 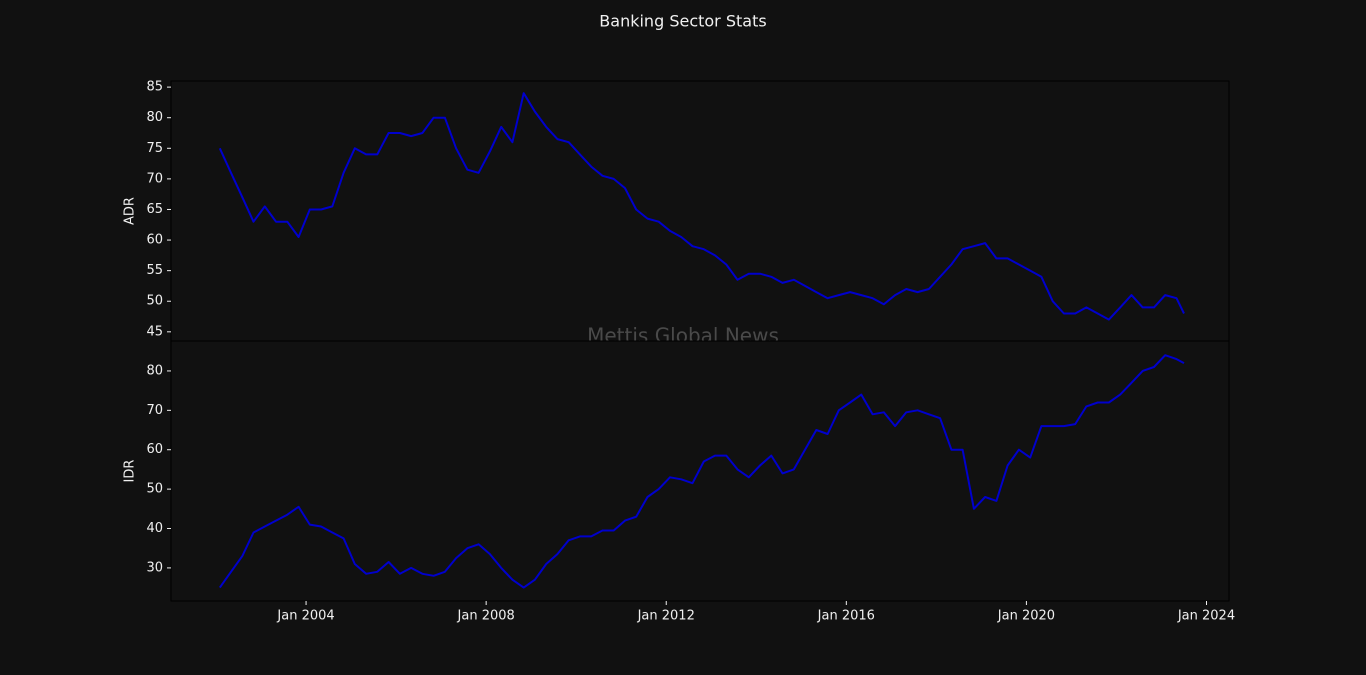 I want to click on y-tick-label: 85, so click(x=154, y=87).